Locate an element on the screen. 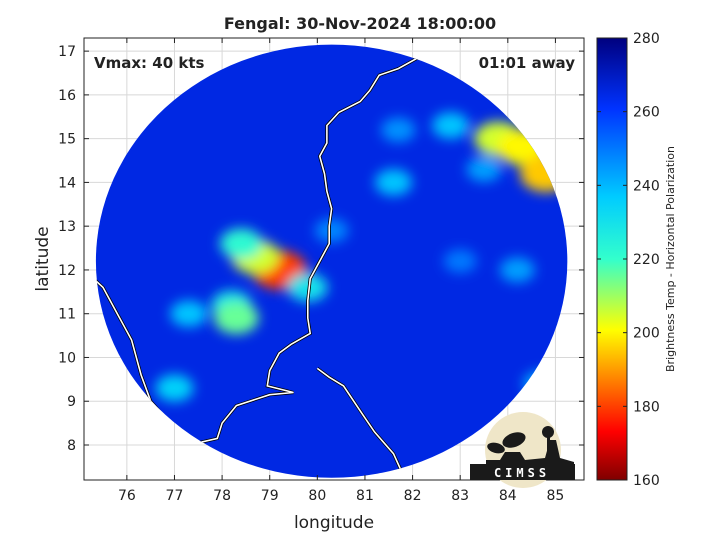 The width and height of the screenshot is (720, 540). x-tick-label: 83 is located at coordinates (460, 496).